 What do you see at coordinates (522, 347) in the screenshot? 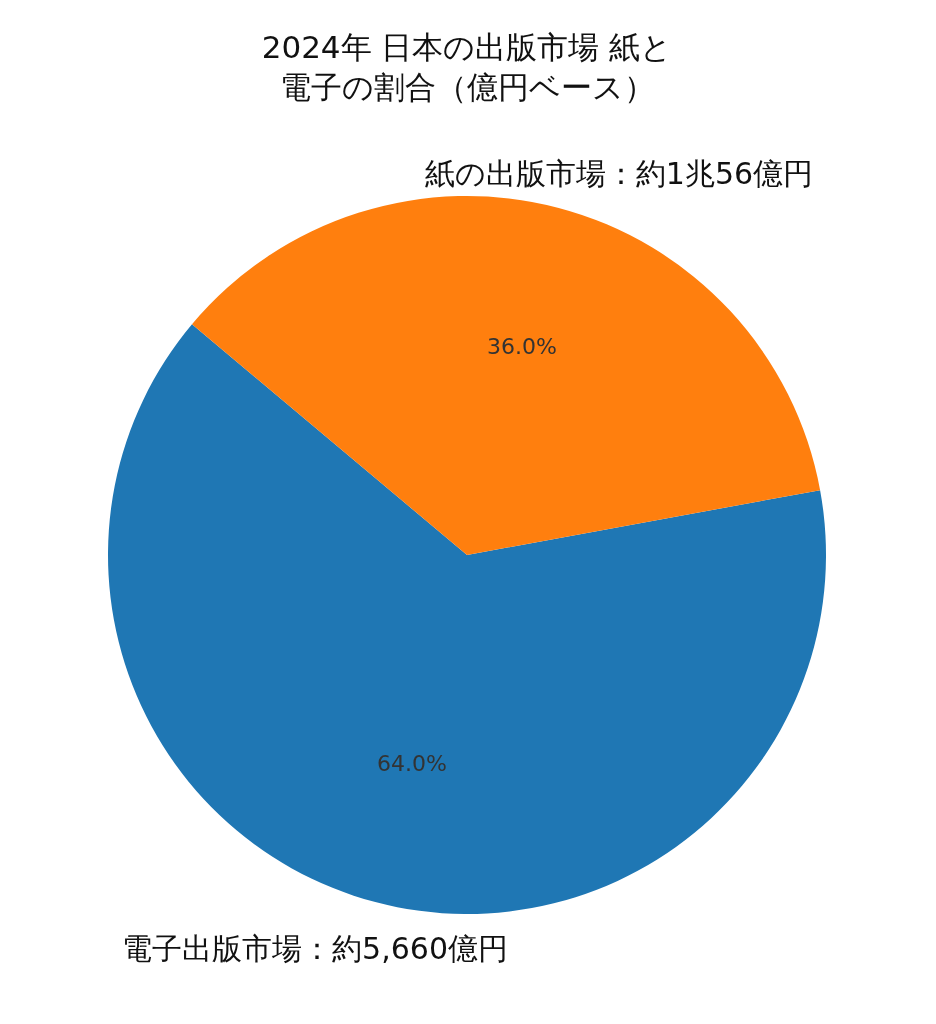
I see `data-label: 36.0%` at bounding box center [522, 347].